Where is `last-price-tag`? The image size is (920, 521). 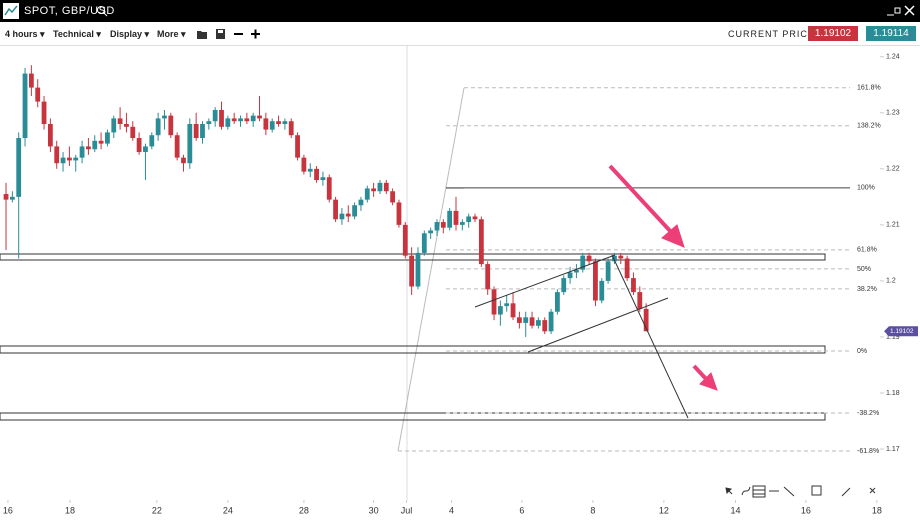 last-price-tag is located at coordinates (901, 331).